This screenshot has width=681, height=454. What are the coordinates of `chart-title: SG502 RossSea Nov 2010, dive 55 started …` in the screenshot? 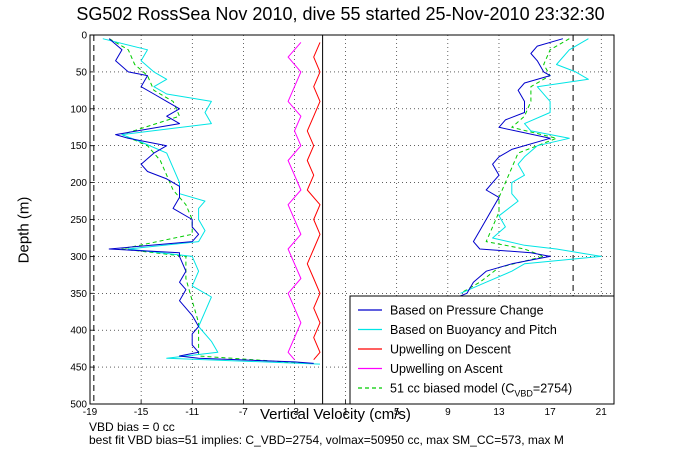 It's located at (340, 14).